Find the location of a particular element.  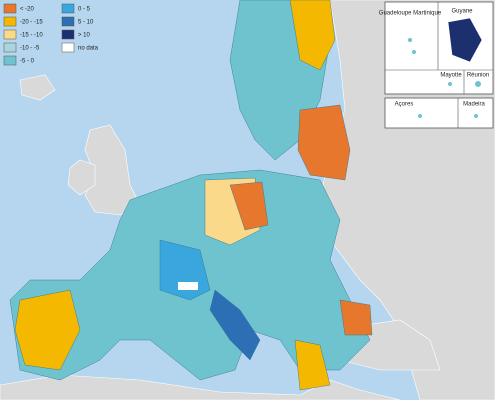

inset-box is located at coordinates (439, 113).